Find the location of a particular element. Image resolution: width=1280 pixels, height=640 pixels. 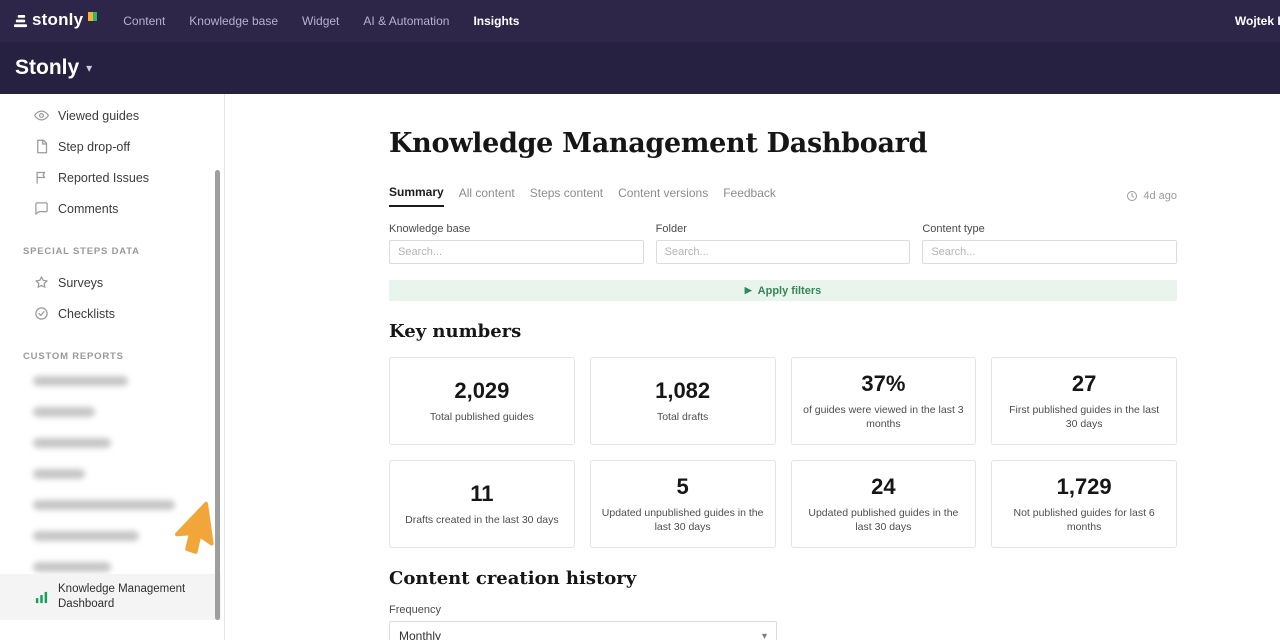

sidebar-item-step-drop-off: Step drop-off is located at coordinates (112, 146).